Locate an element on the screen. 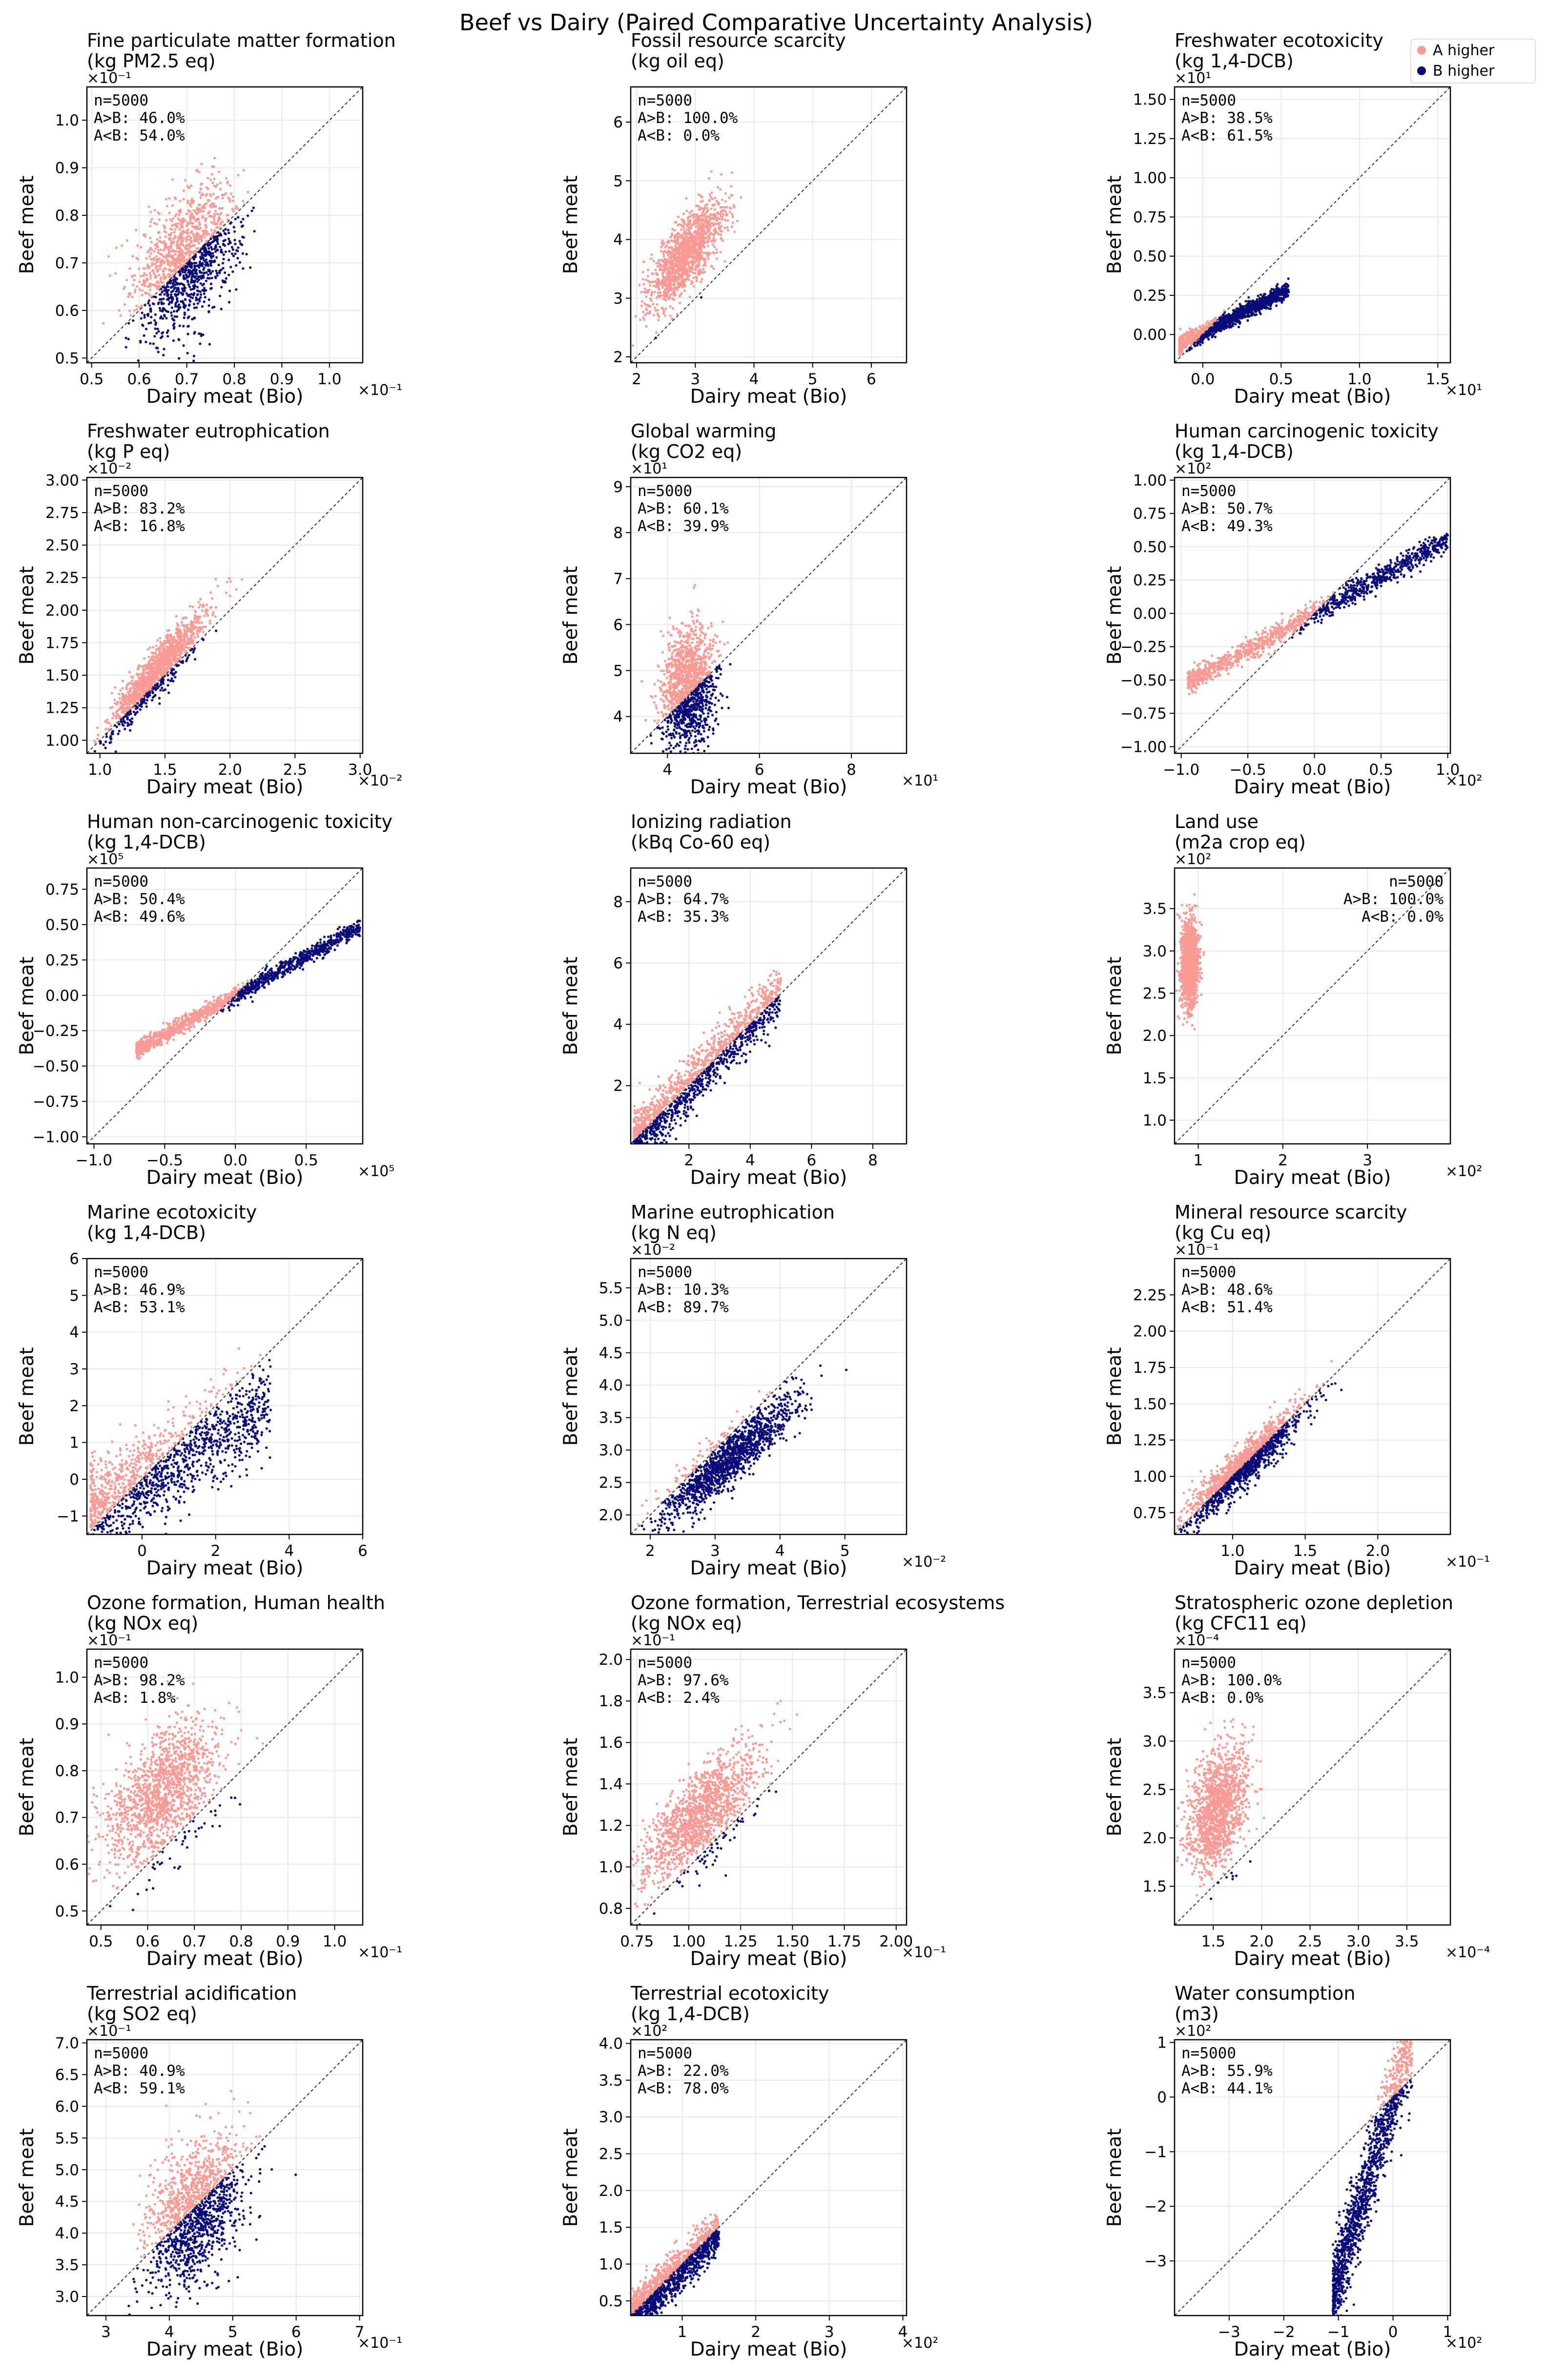  grid is located at coordinates (769, 225).